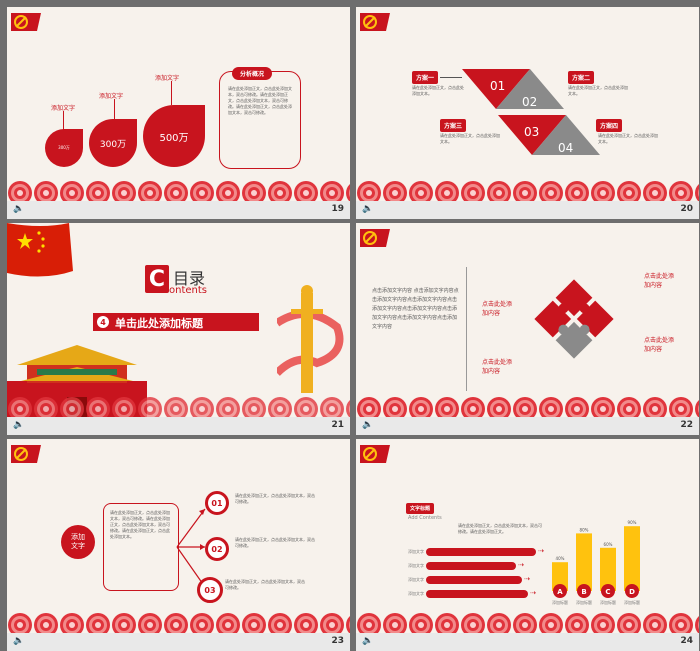 This screenshot has height=651, width=700. I want to click on slide-number: 20, so click(686, 209).